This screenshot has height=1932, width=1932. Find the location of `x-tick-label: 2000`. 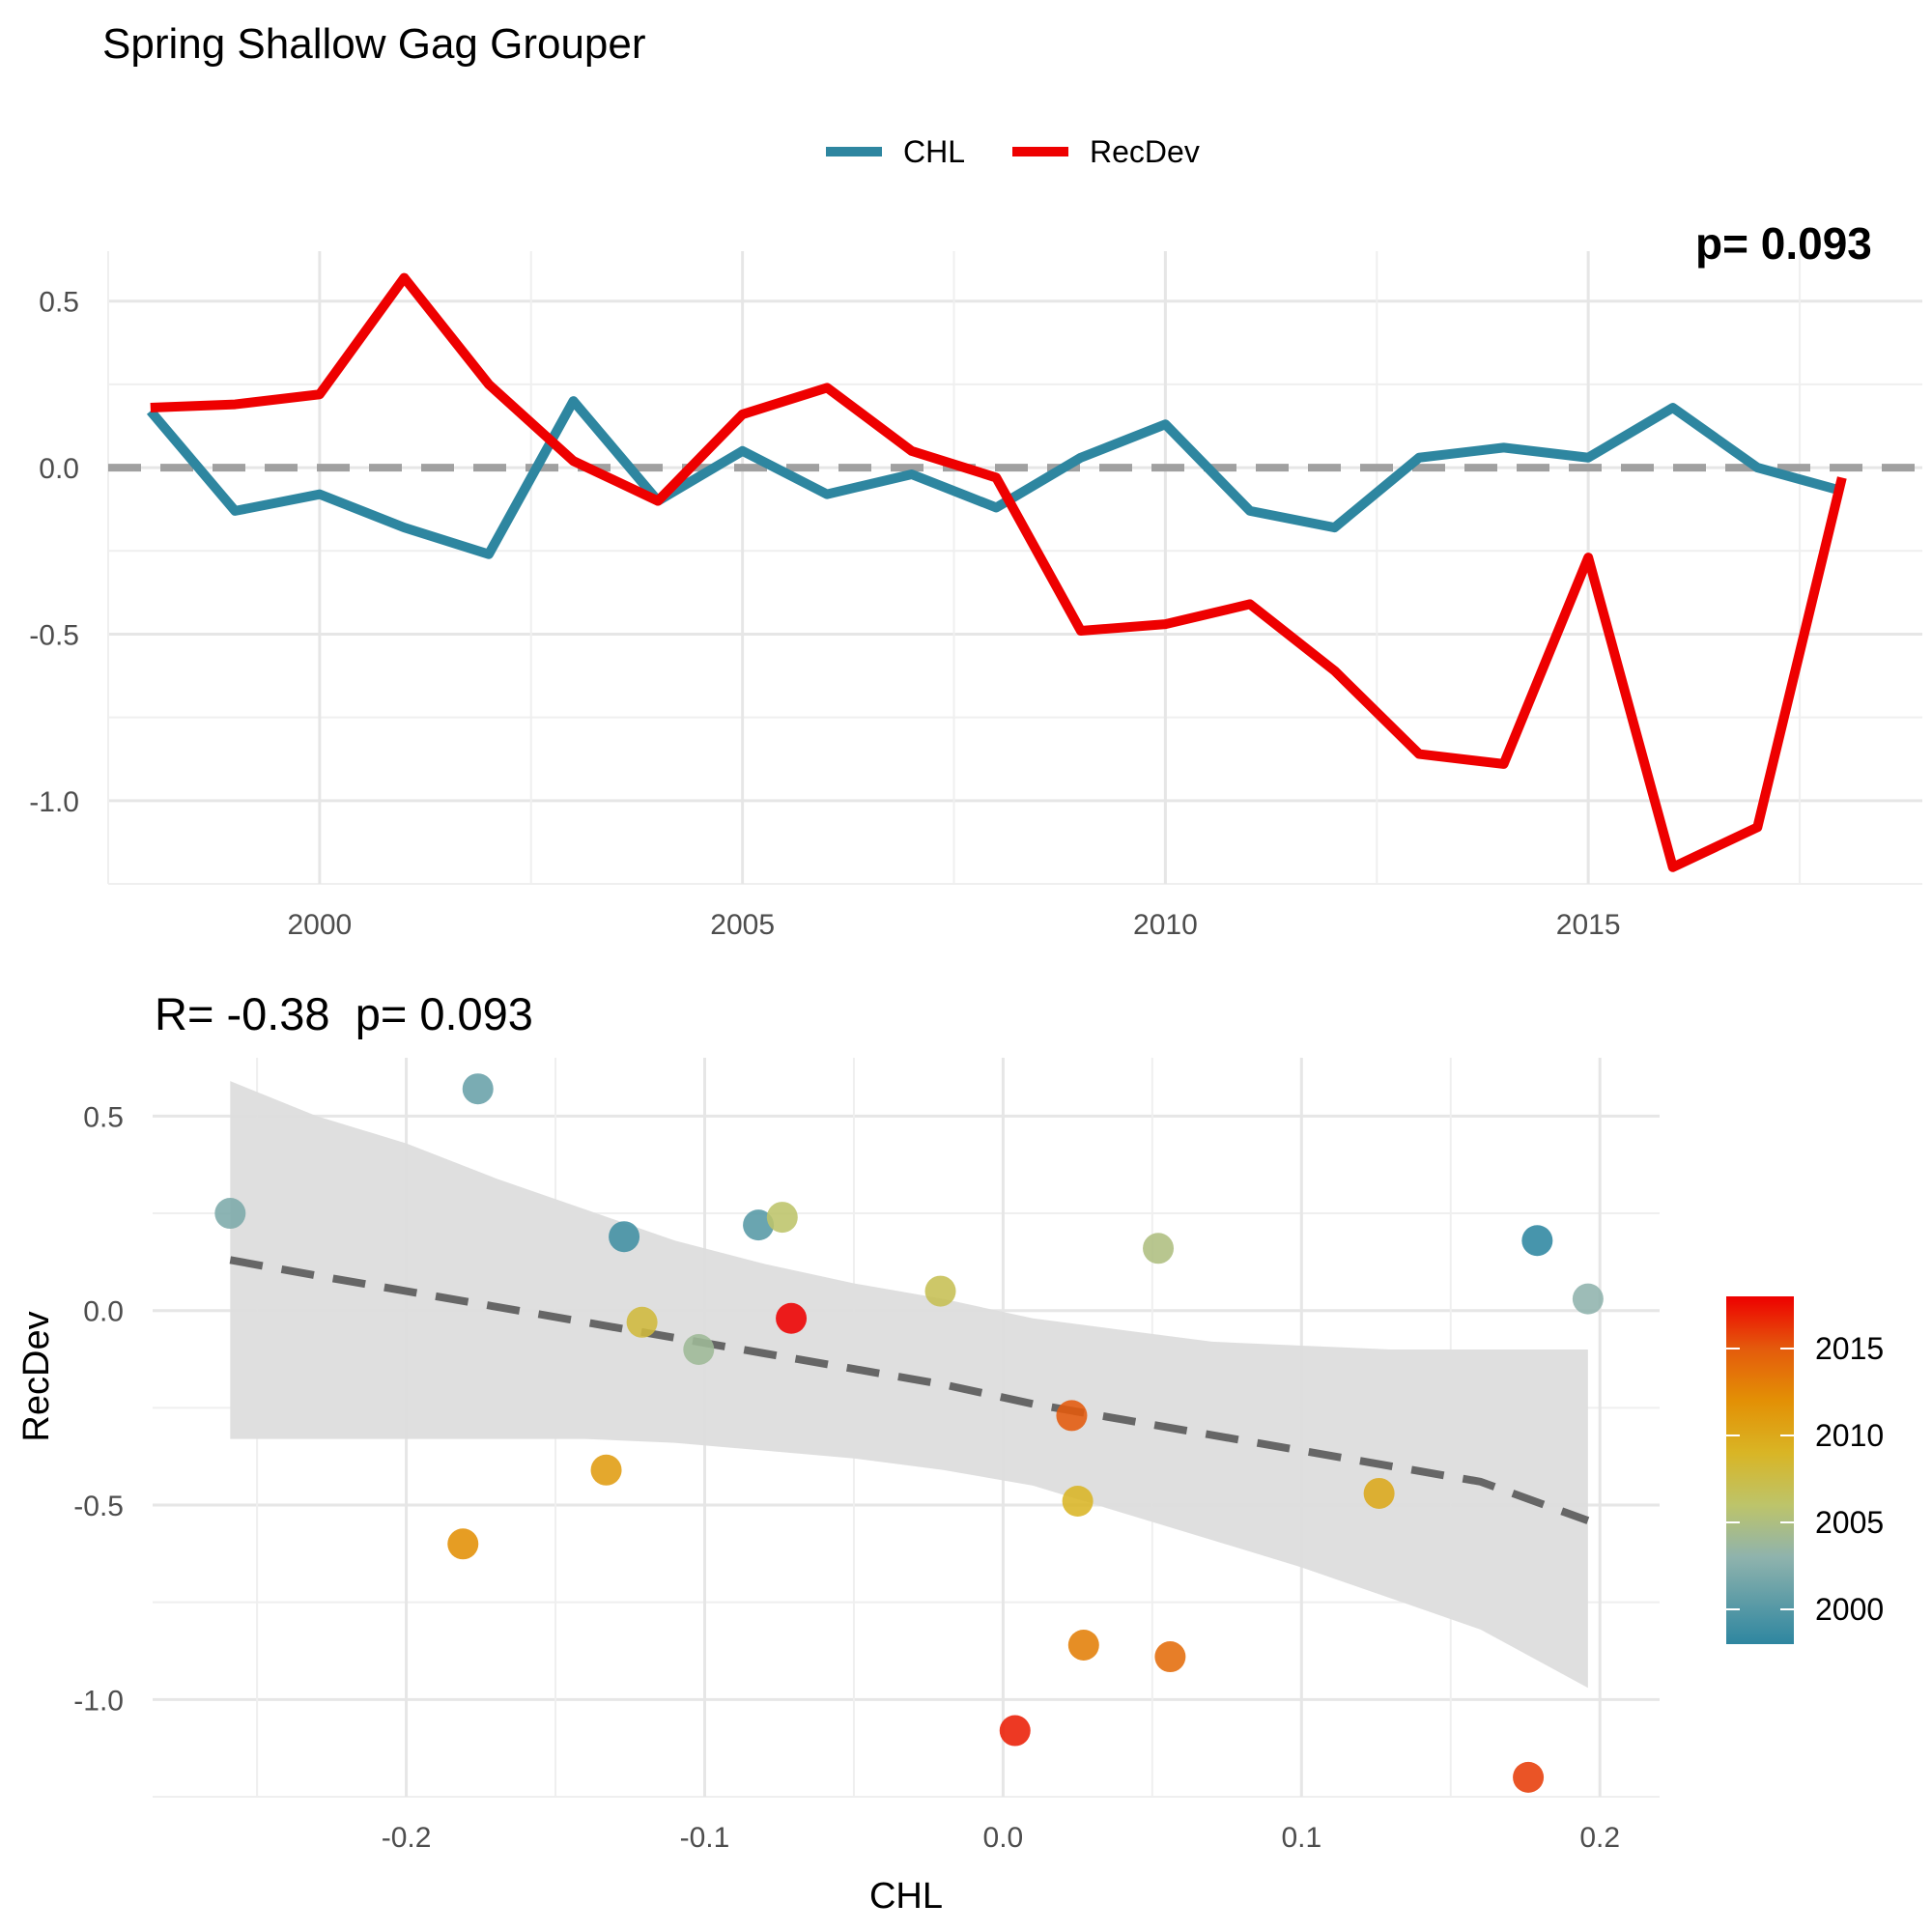

x-tick-label: 2000 is located at coordinates (320, 925).